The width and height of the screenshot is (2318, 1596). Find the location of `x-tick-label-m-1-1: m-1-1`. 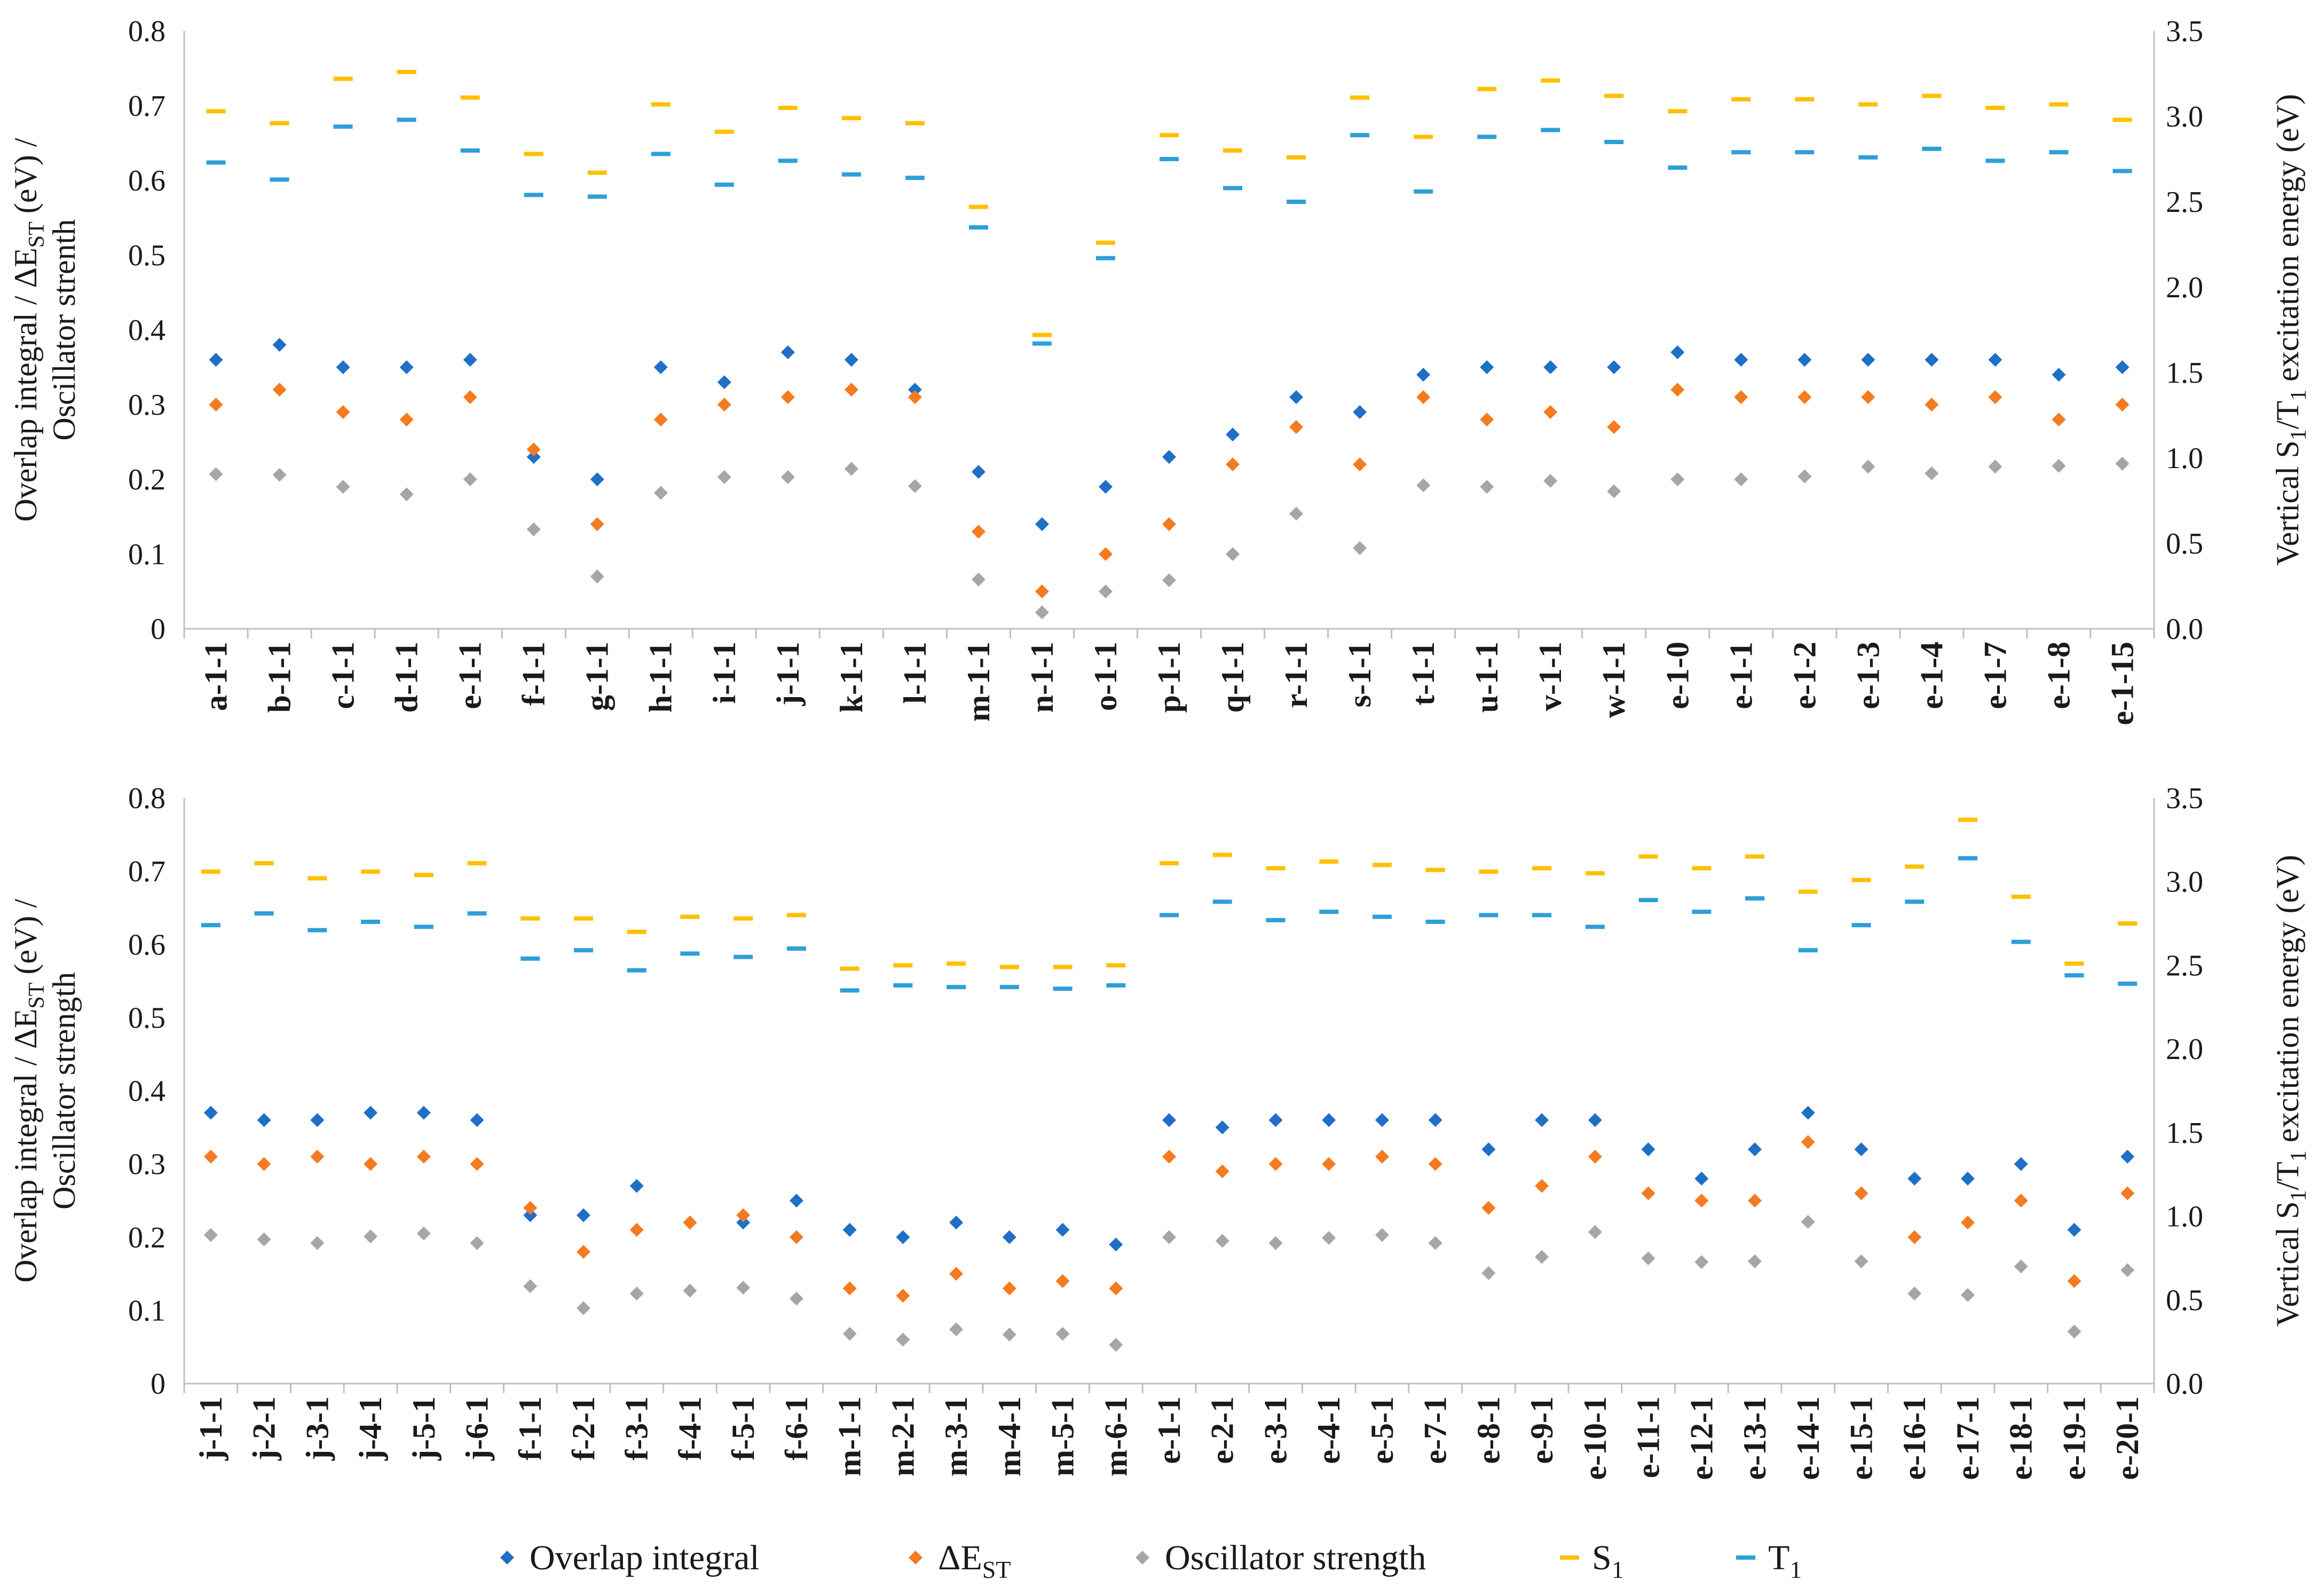

x-tick-label-m-1-1: m-1-1 is located at coordinates (850, 1436).